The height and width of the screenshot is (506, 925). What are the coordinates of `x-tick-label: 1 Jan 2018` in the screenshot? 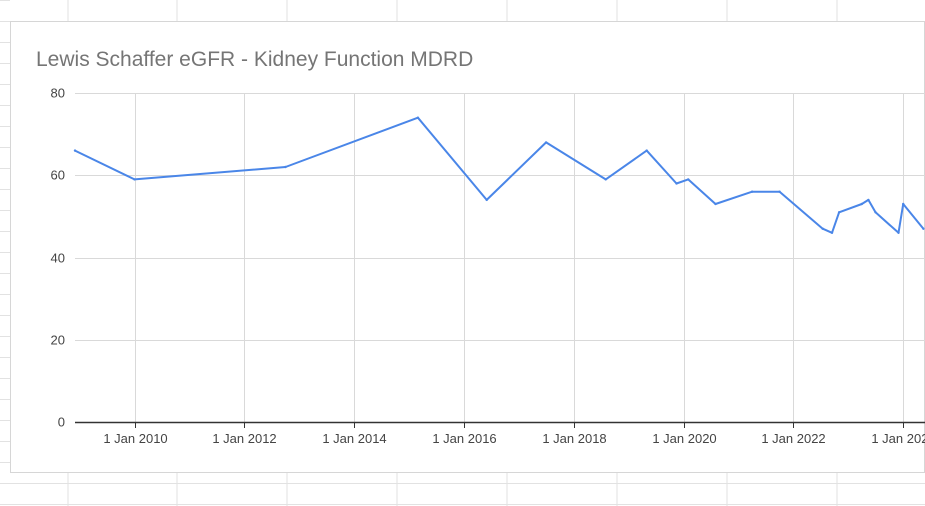 It's located at (574, 438).